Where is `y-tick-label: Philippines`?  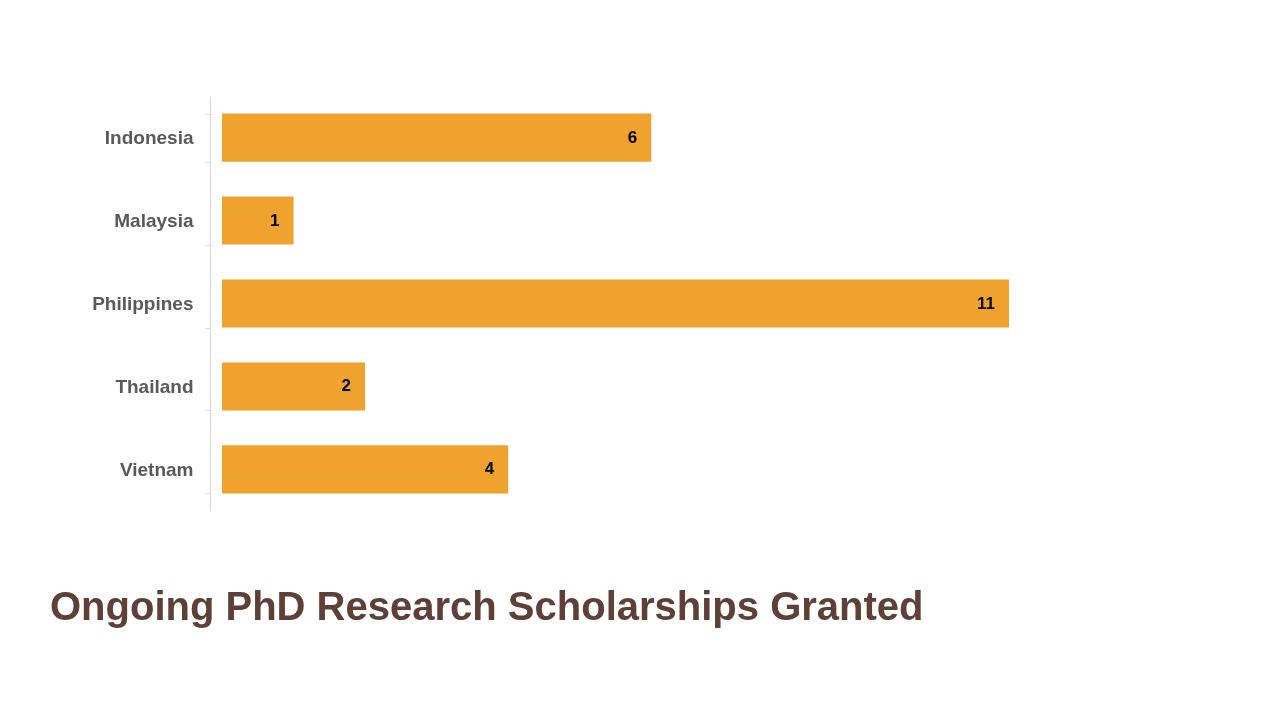 y-tick-label: Philippines is located at coordinates (143, 303).